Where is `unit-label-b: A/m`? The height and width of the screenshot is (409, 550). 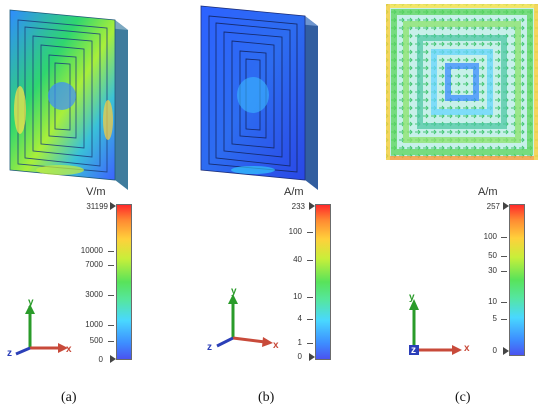
unit-label-b: A/m is located at coordinates (294, 192).